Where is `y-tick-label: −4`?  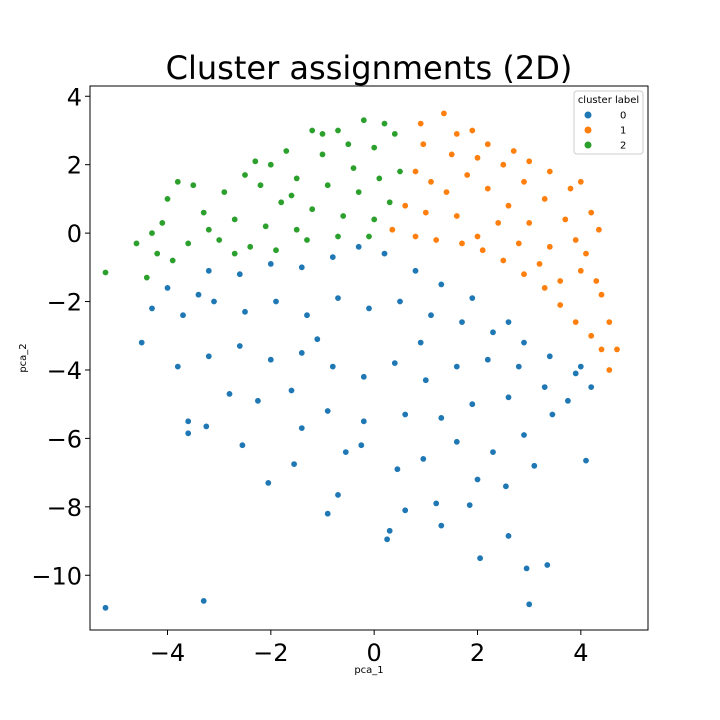 y-tick-label: −4 is located at coordinates (64, 371).